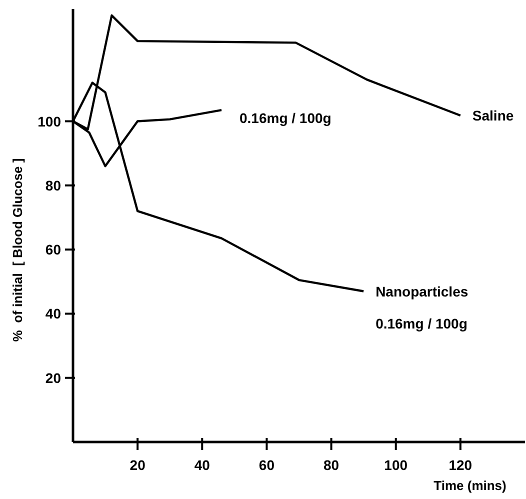  What do you see at coordinates (422, 291) in the screenshot?
I see `series-label: Nanoparticles` at bounding box center [422, 291].